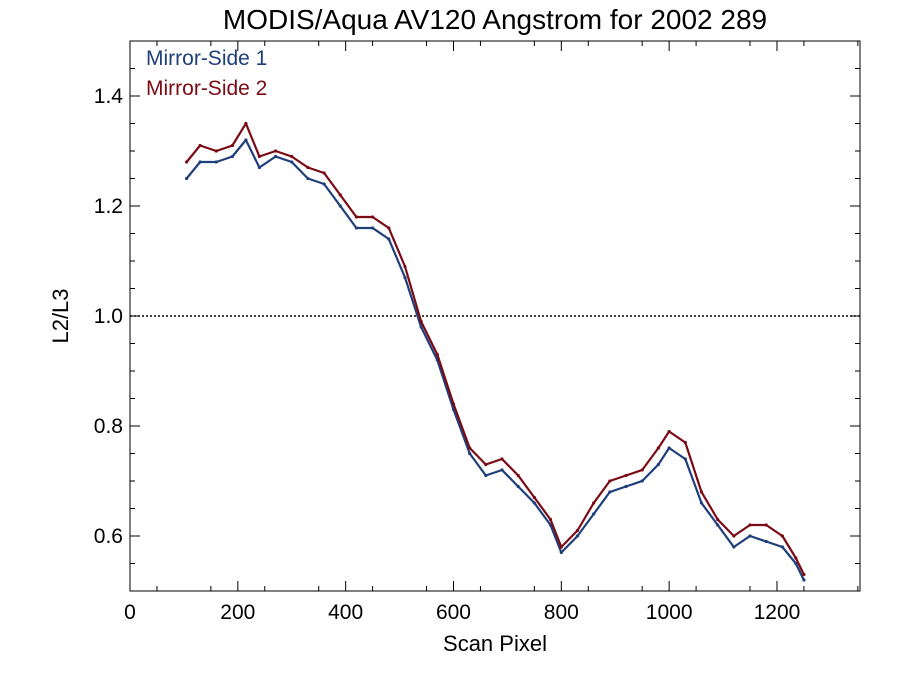  Describe the element at coordinates (345, 612) in the screenshot. I see `x-tick-label: 400` at that location.